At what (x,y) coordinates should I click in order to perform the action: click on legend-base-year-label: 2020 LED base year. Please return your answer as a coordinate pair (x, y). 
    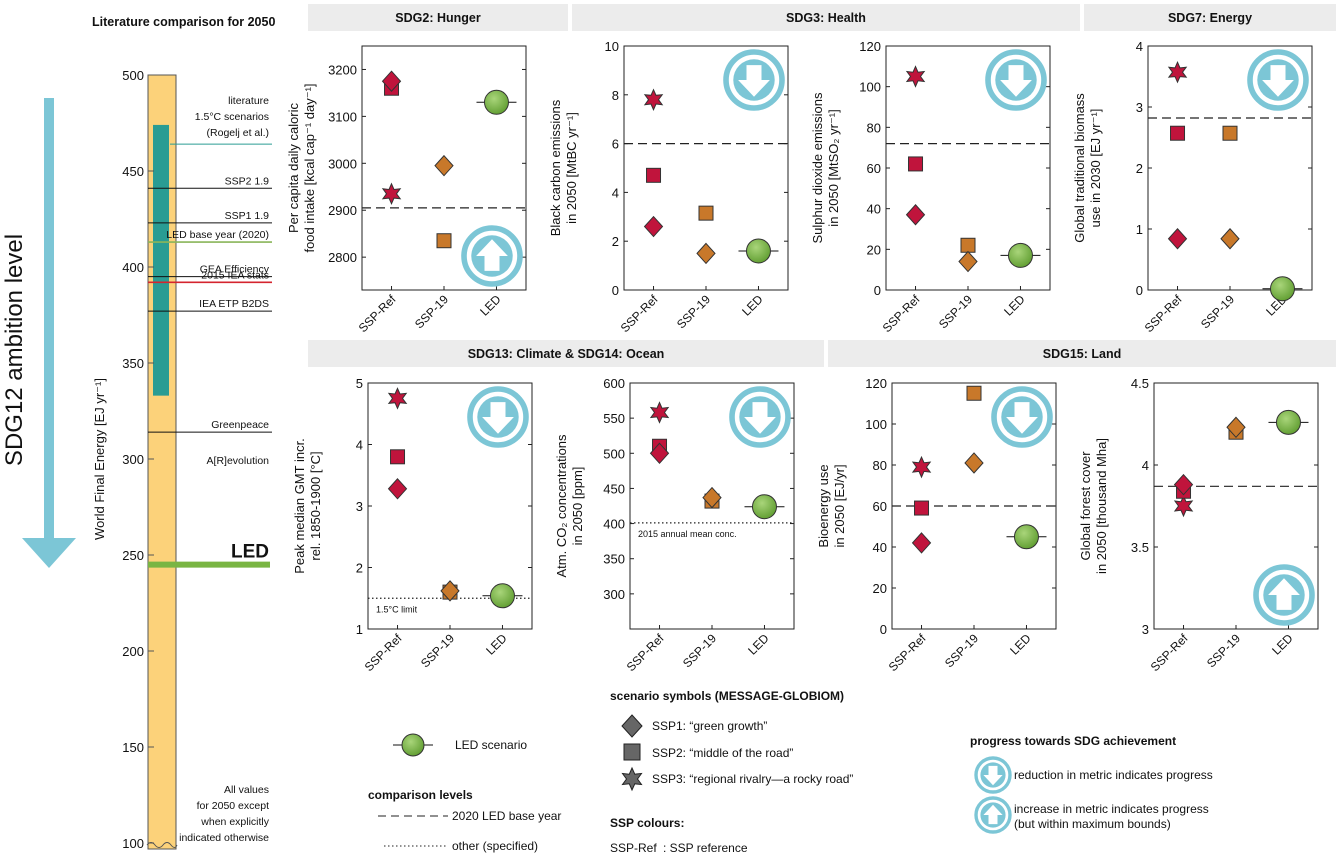
    Looking at the image, I should click on (506, 816).